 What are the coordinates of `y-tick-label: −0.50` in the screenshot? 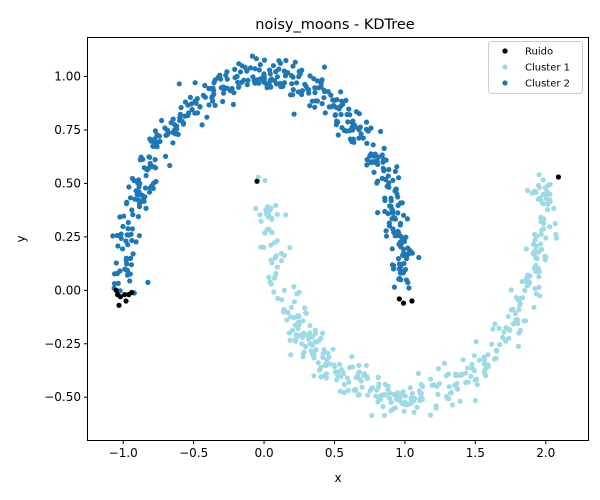 It's located at (62, 397).